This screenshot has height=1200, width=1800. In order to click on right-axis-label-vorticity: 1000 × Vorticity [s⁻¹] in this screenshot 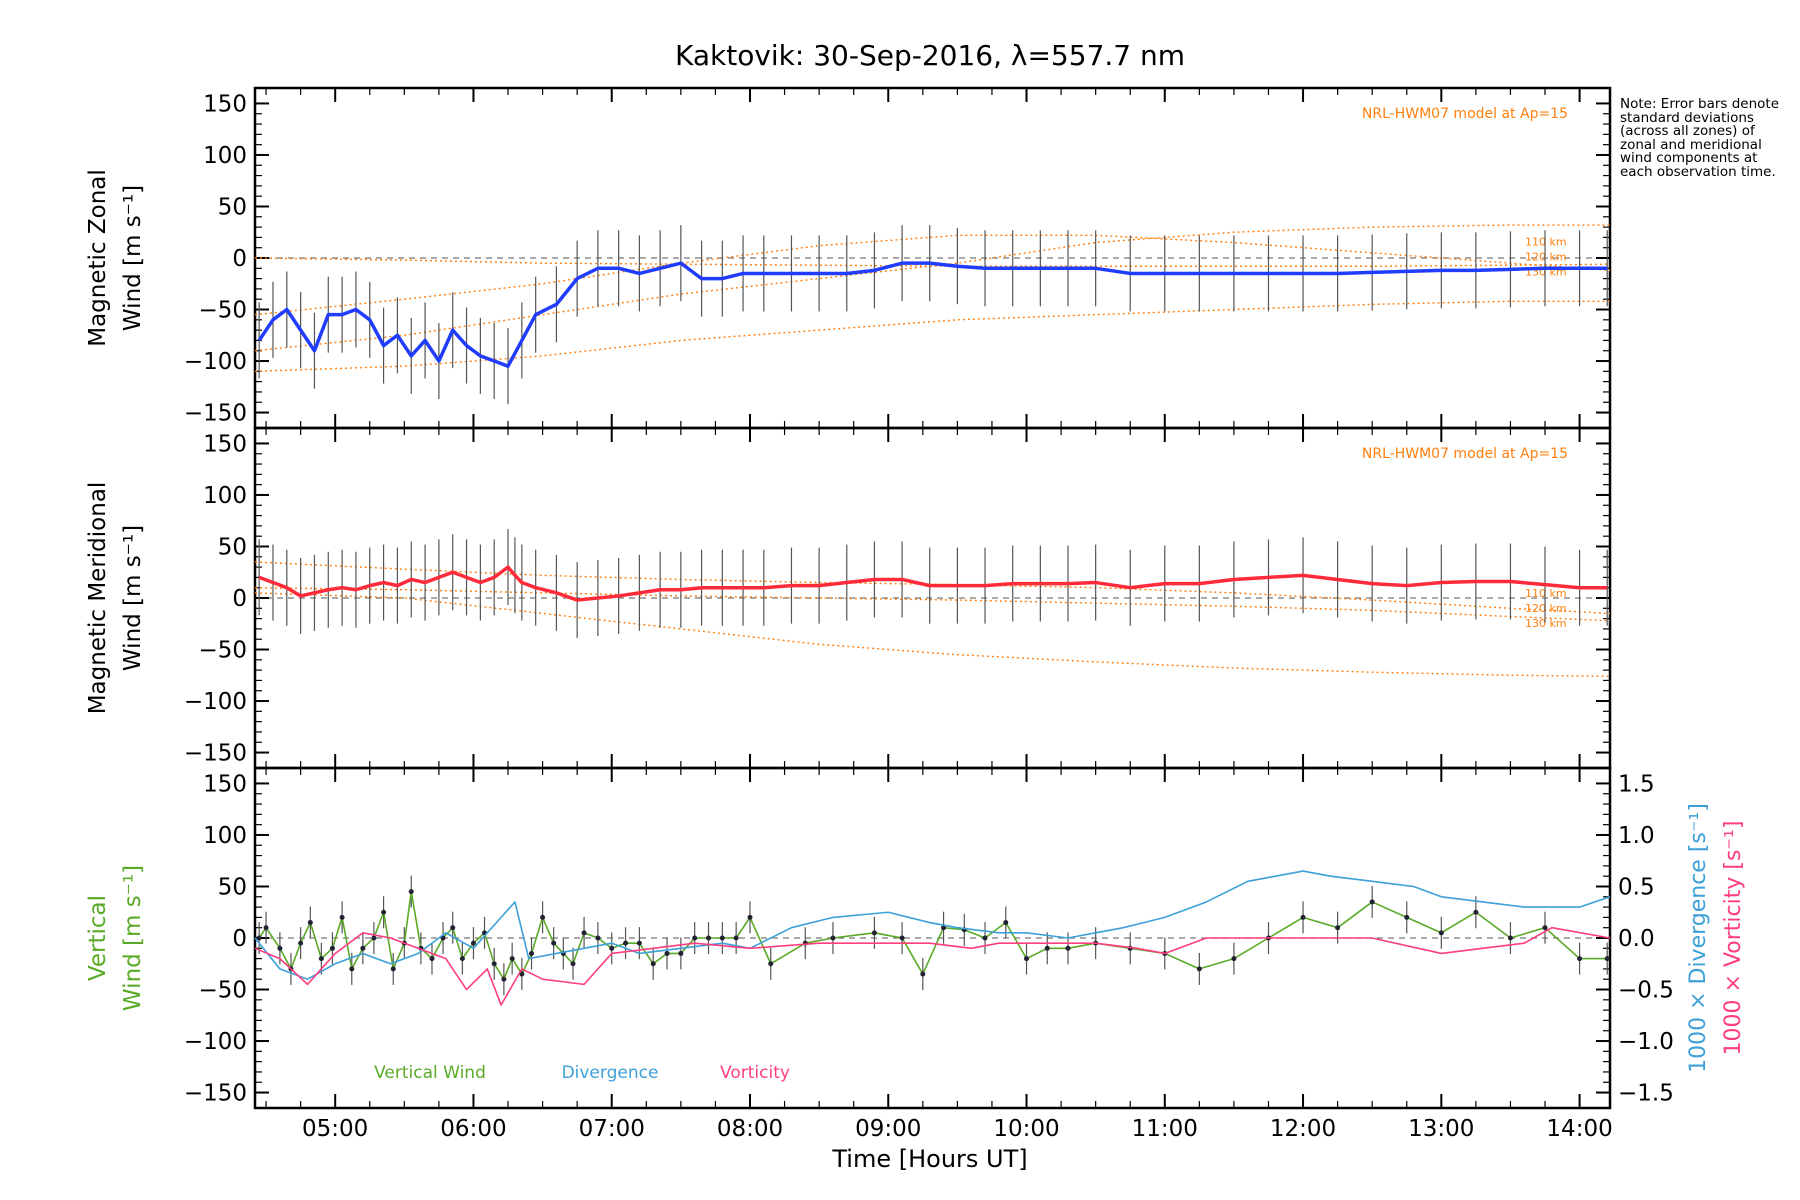, I will do `click(1733, 938)`.